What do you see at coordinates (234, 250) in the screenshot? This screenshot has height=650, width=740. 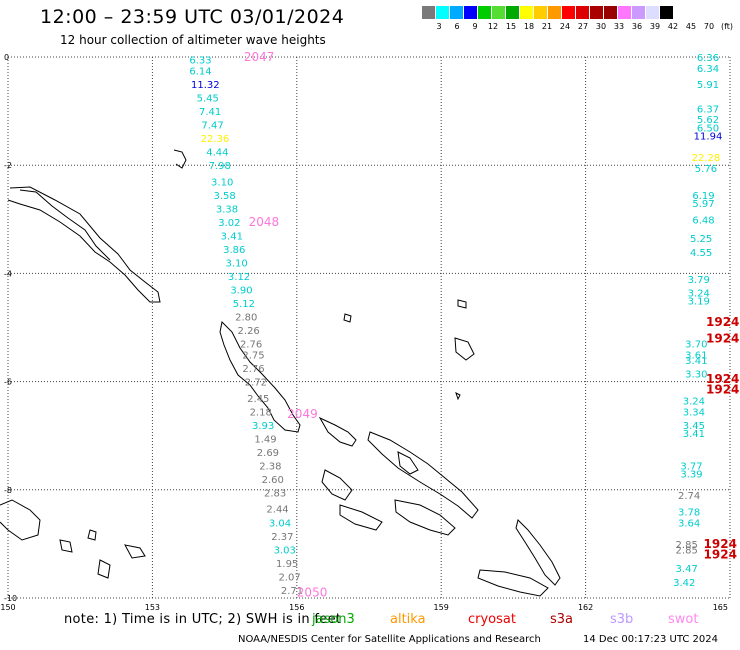 I see `wave-height-label: 3.86` at bounding box center [234, 250].